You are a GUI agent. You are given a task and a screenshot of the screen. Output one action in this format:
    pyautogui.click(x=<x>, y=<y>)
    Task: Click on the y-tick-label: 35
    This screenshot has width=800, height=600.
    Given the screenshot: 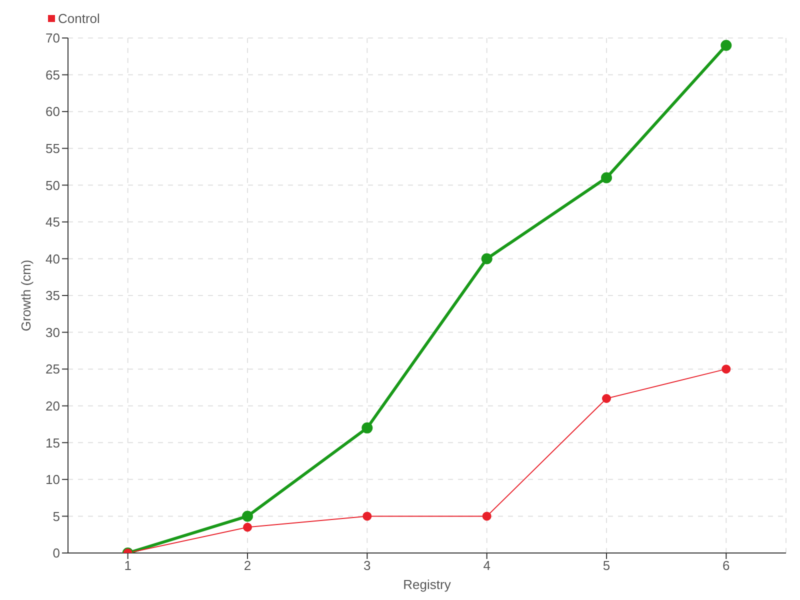 What is the action you would take?
    pyautogui.click(x=53, y=296)
    